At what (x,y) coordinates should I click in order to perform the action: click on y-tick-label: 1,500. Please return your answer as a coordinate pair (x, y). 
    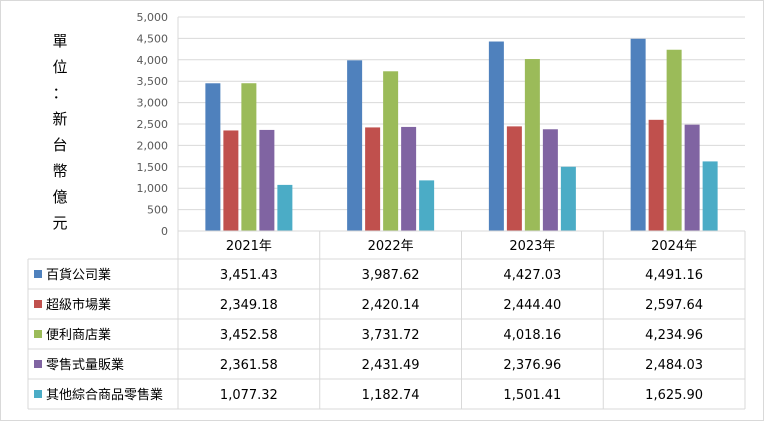
    Looking at the image, I should click on (153, 167).